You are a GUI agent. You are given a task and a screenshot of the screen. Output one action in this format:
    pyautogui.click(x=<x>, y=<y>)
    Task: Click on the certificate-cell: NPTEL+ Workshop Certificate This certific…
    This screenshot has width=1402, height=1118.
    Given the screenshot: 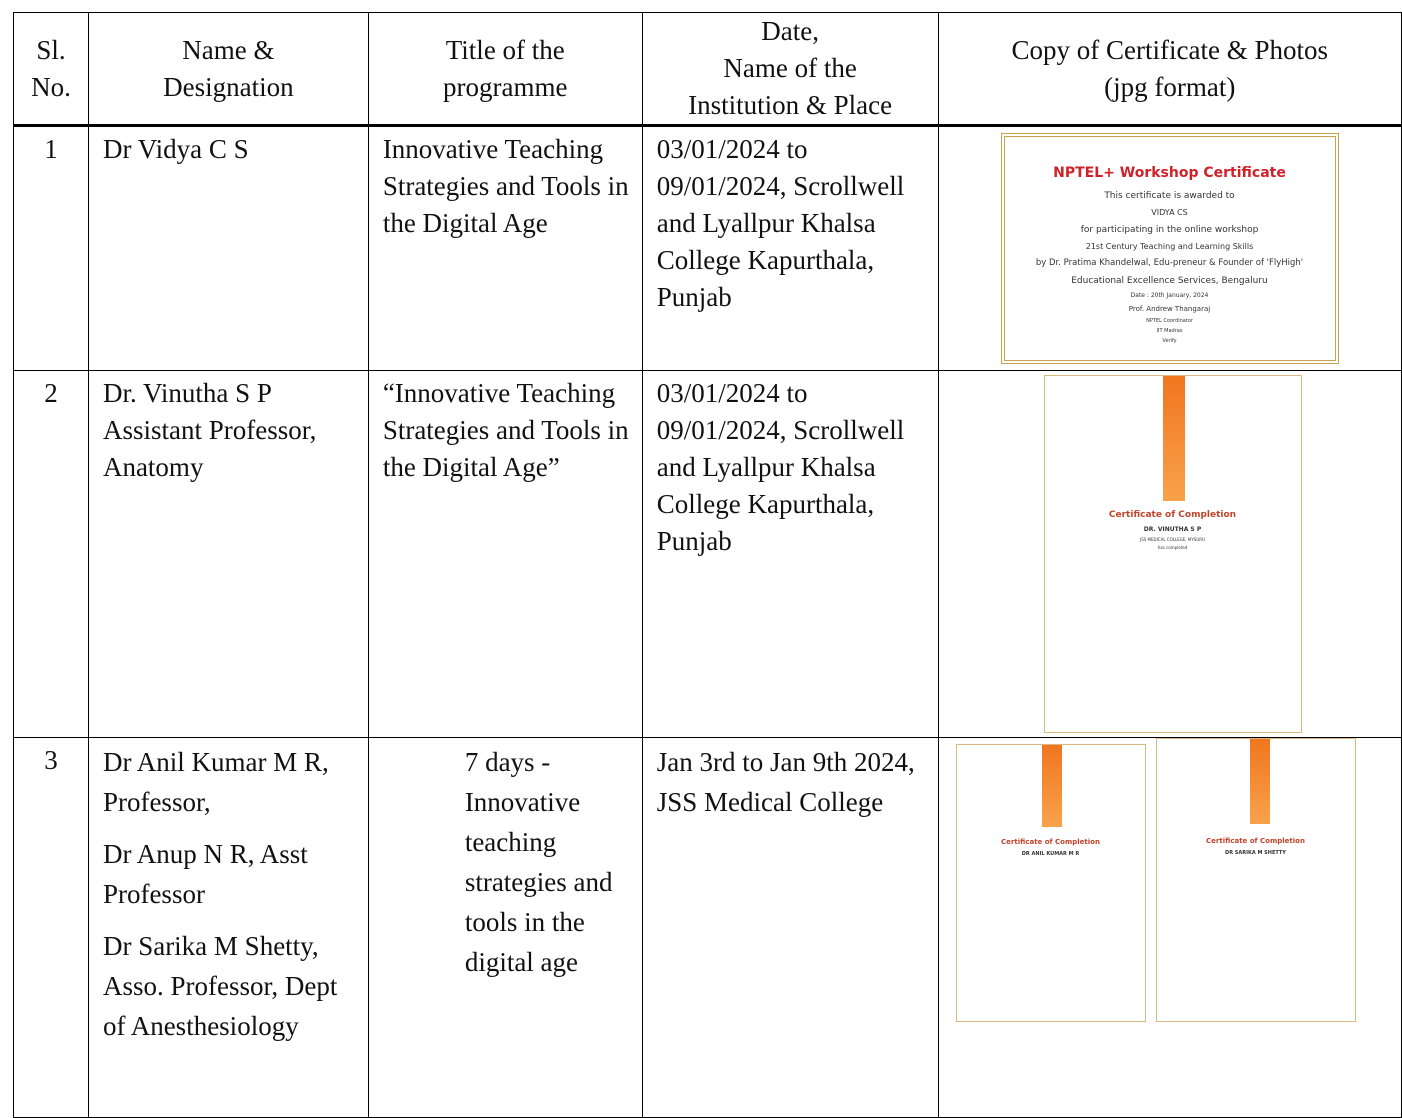 What is the action you would take?
    pyautogui.click(x=1169, y=248)
    